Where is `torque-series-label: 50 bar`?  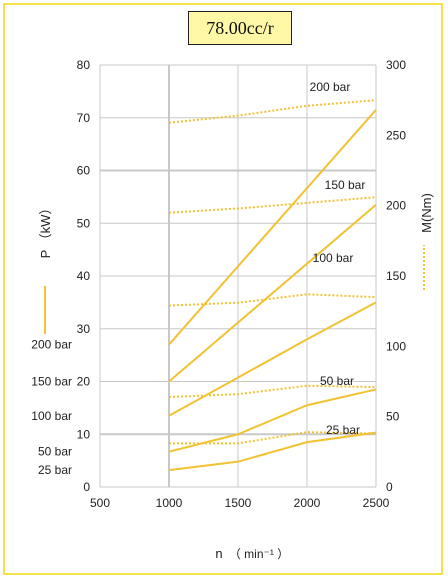 torque-series-label: 50 bar is located at coordinates (337, 381).